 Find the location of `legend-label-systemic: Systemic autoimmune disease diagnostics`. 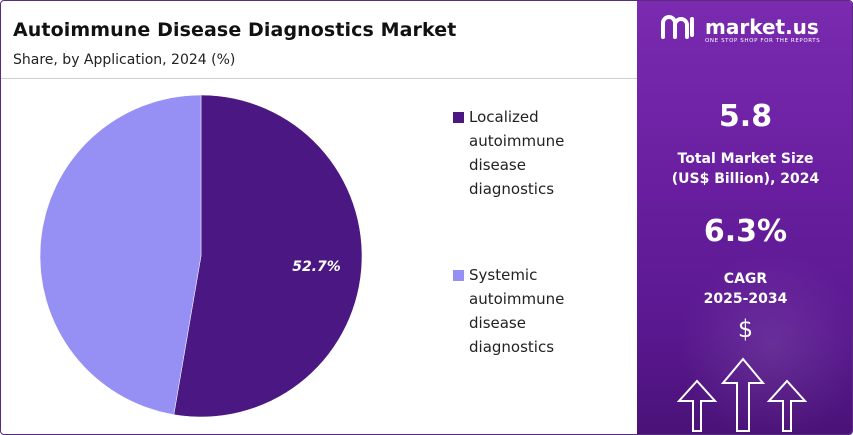

legend-label-systemic: Systemic autoimmune disease diagnostics is located at coordinates (517, 311).